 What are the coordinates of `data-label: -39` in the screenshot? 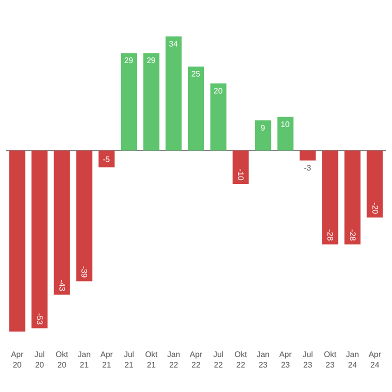 It's located at (84, 272).